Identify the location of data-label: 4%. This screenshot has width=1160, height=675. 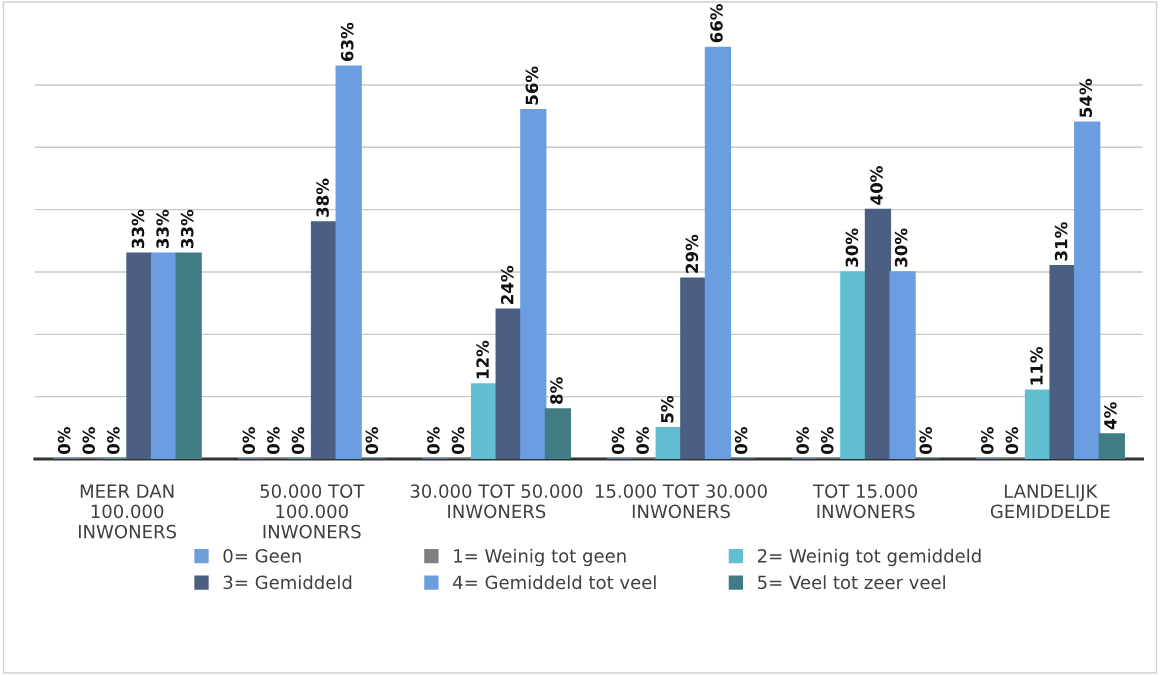
(1110, 416).